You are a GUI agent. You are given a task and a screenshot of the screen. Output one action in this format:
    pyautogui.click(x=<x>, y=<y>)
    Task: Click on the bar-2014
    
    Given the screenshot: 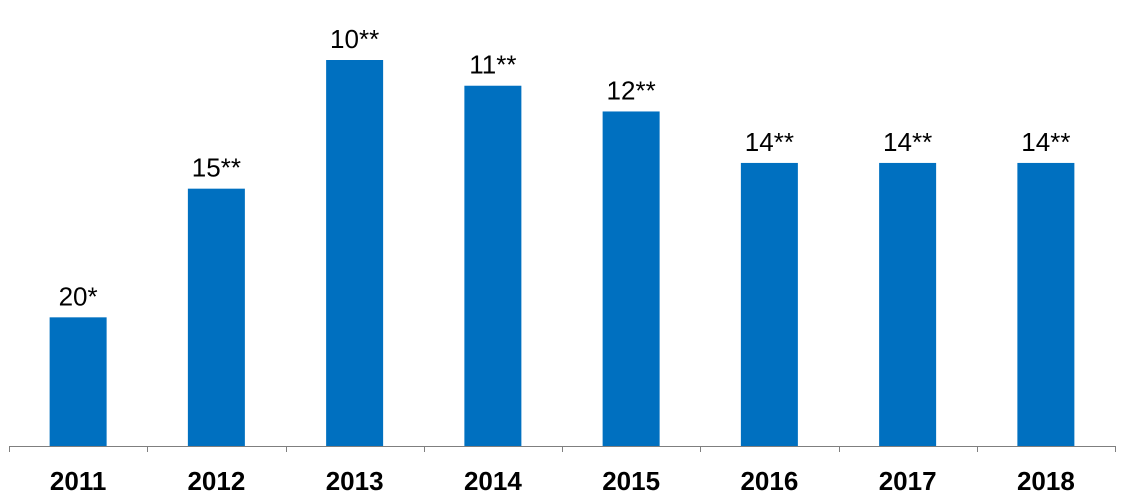 What is the action you would take?
    pyautogui.click(x=493, y=265)
    